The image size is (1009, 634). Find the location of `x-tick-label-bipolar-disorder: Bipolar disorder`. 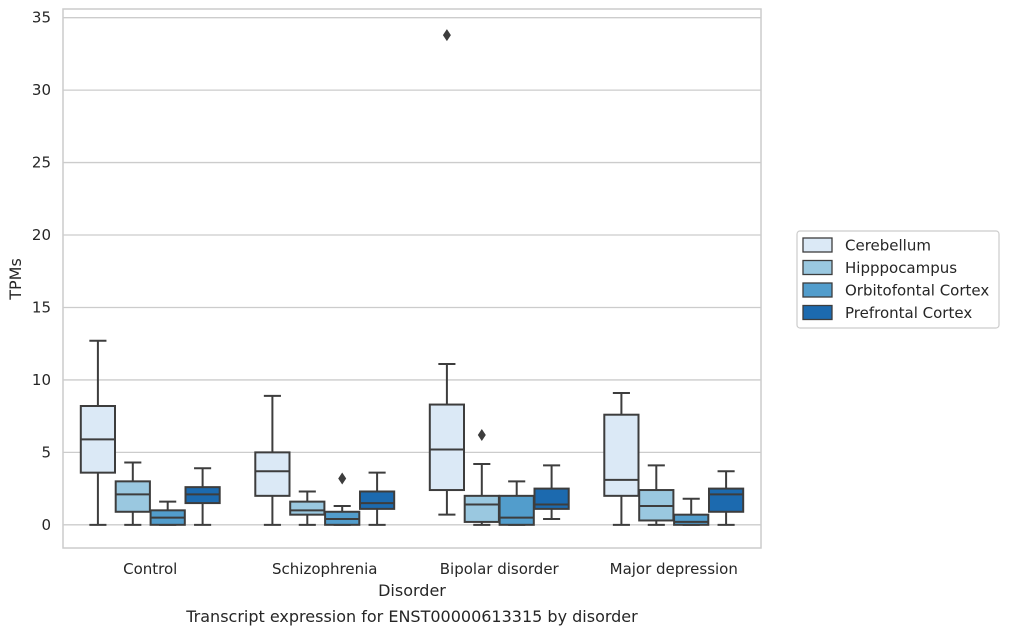

x-tick-label-bipolar-disorder: Bipolar disorder is located at coordinates (500, 569).